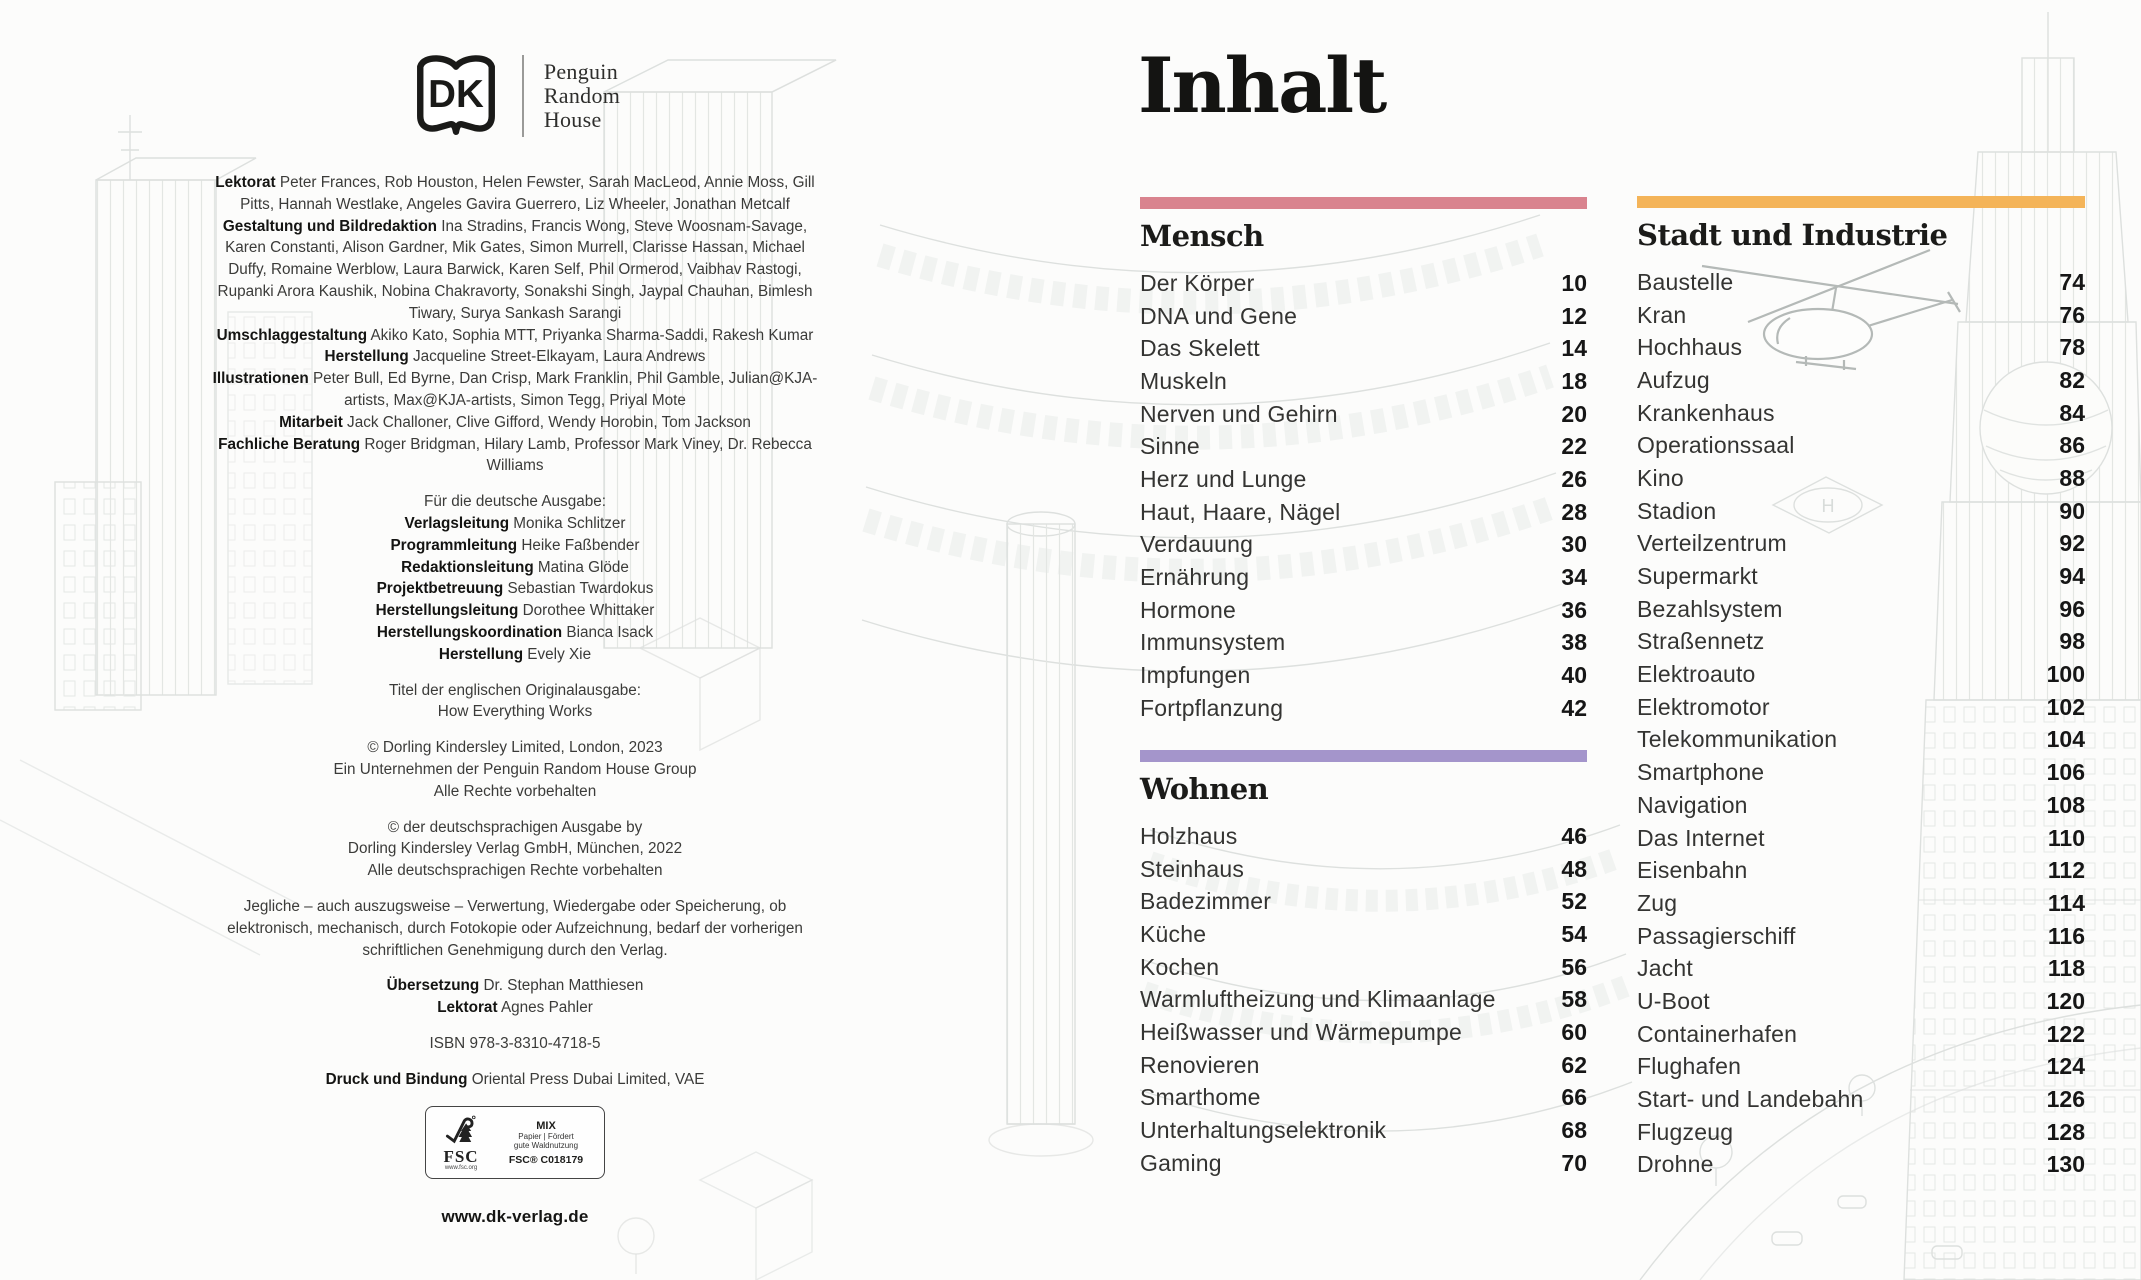 The height and width of the screenshot is (1280, 2141). Describe the element at coordinates (1574, 642) in the screenshot. I see `toc-entry-page: 38` at that location.